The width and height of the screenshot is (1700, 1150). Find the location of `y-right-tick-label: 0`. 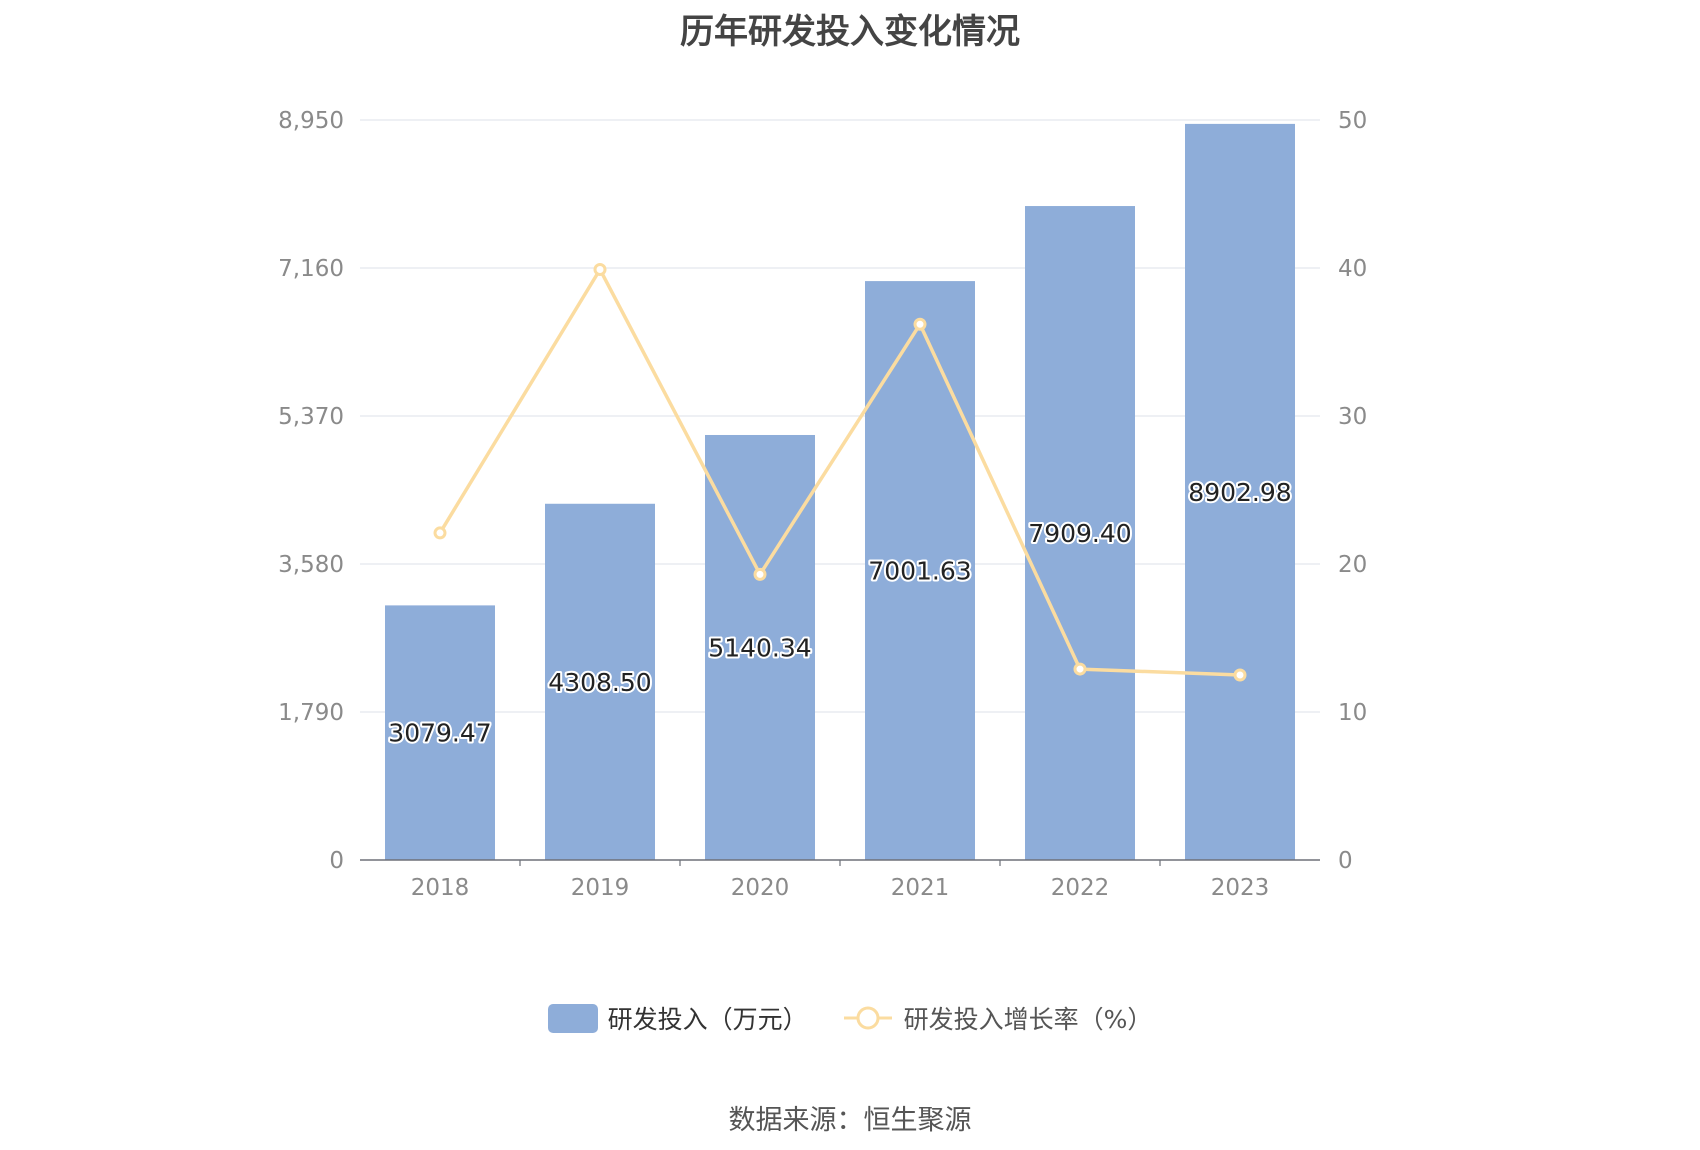

y-right-tick-label: 0 is located at coordinates (1345, 861).